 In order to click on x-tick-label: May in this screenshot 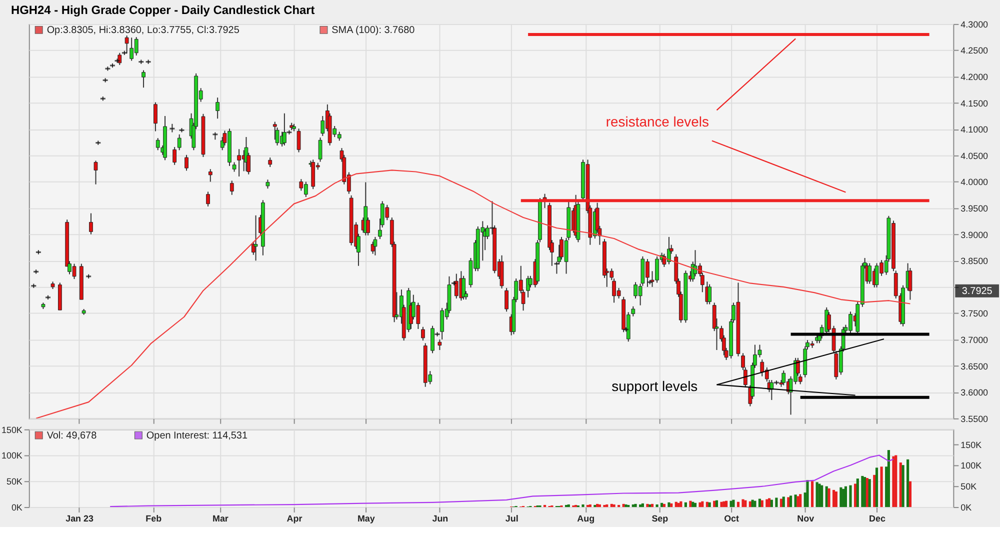, I will do `click(366, 518)`.